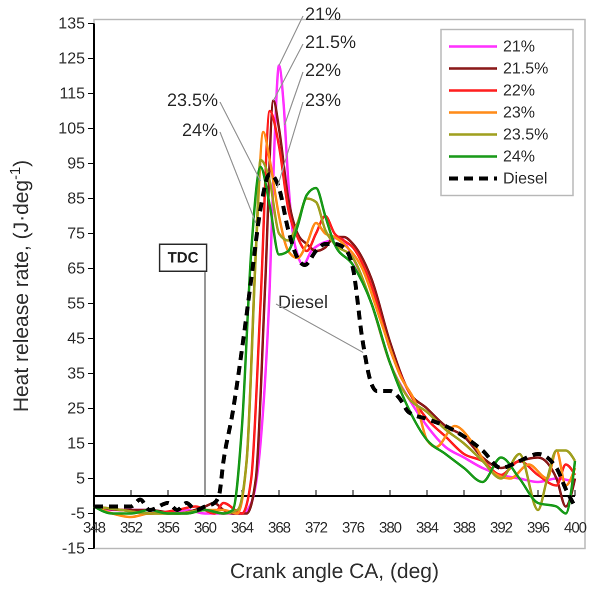  I want to click on x-tick-label: 380, so click(390, 528).